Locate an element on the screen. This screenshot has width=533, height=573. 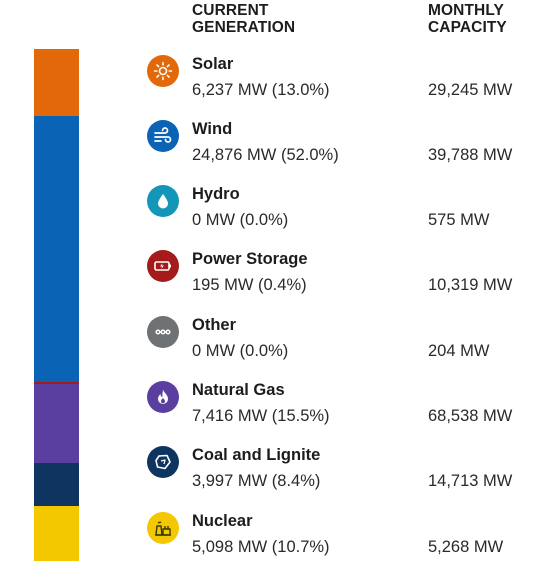
current-generation-value: 6,237 MW (13.0%) is located at coordinates (261, 90).